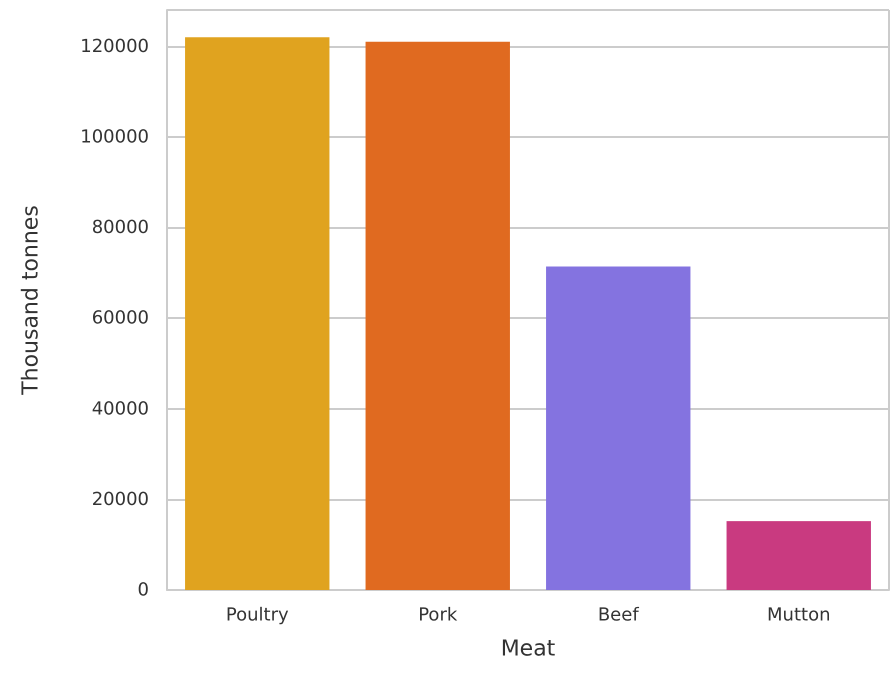 Image resolution: width=890 pixels, height=686 pixels. Describe the element at coordinates (114, 46) in the screenshot. I see `y-tick-label: 120000` at that location.